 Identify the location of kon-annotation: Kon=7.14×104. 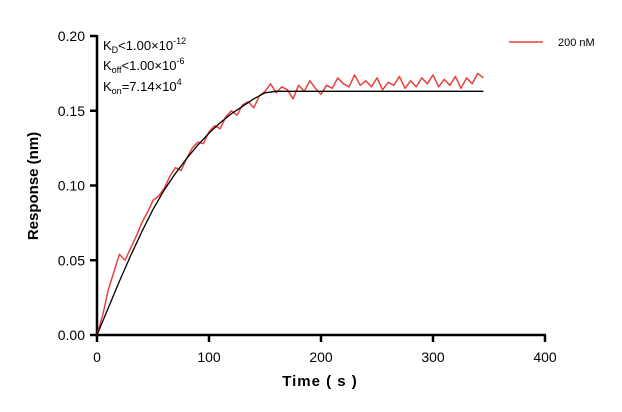
(142, 86).